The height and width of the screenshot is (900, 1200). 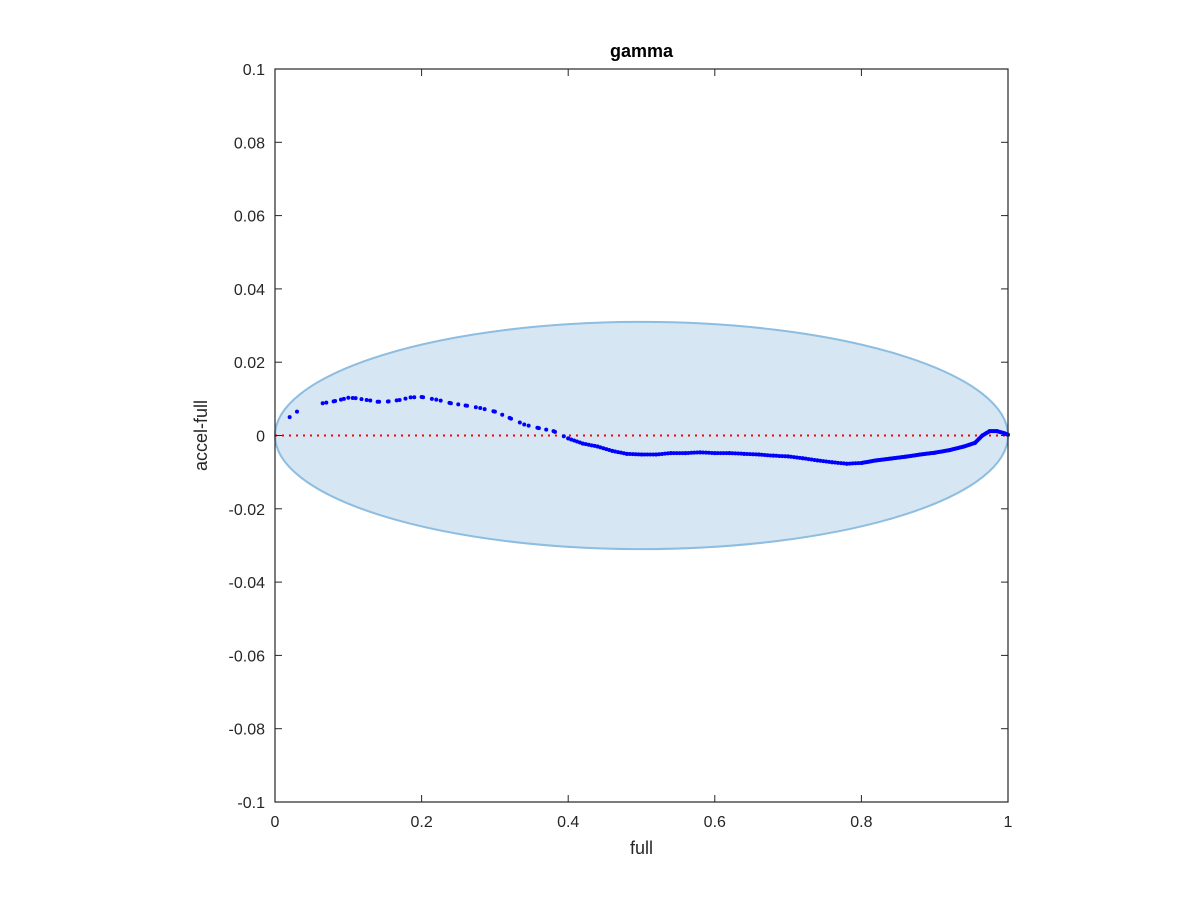 What do you see at coordinates (249, 290) in the screenshot?
I see `y-tick-label: 0.04` at bounding box center [249, 290].